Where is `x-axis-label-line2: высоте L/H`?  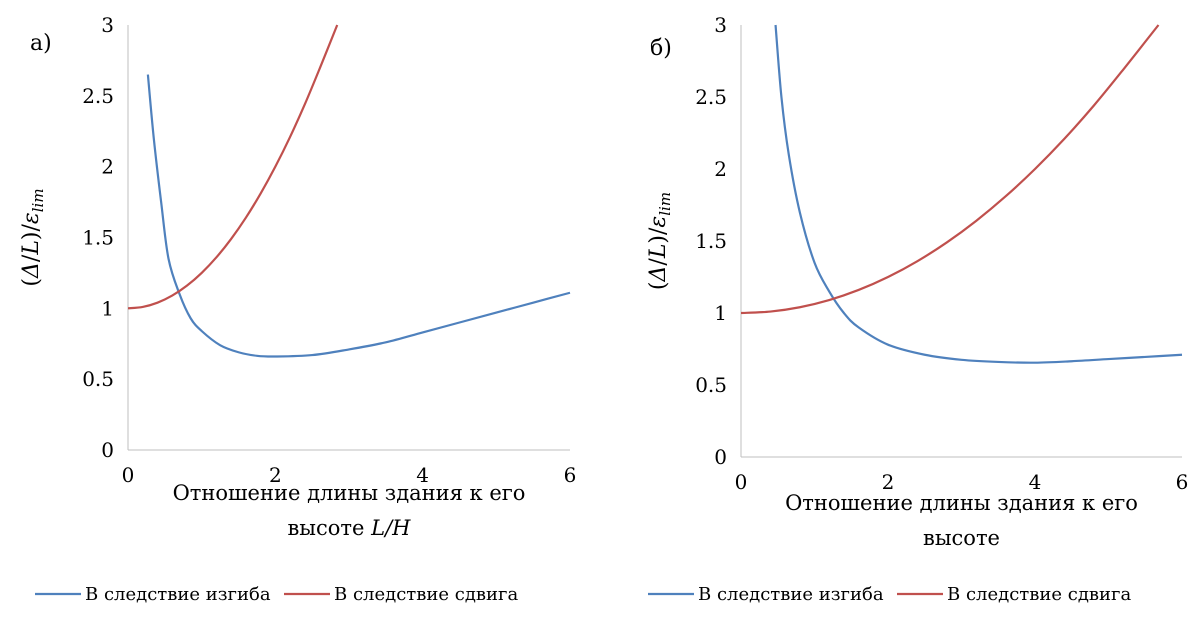
x-axis-label-line2: высоте L/H is located at coordinates (349, 528).